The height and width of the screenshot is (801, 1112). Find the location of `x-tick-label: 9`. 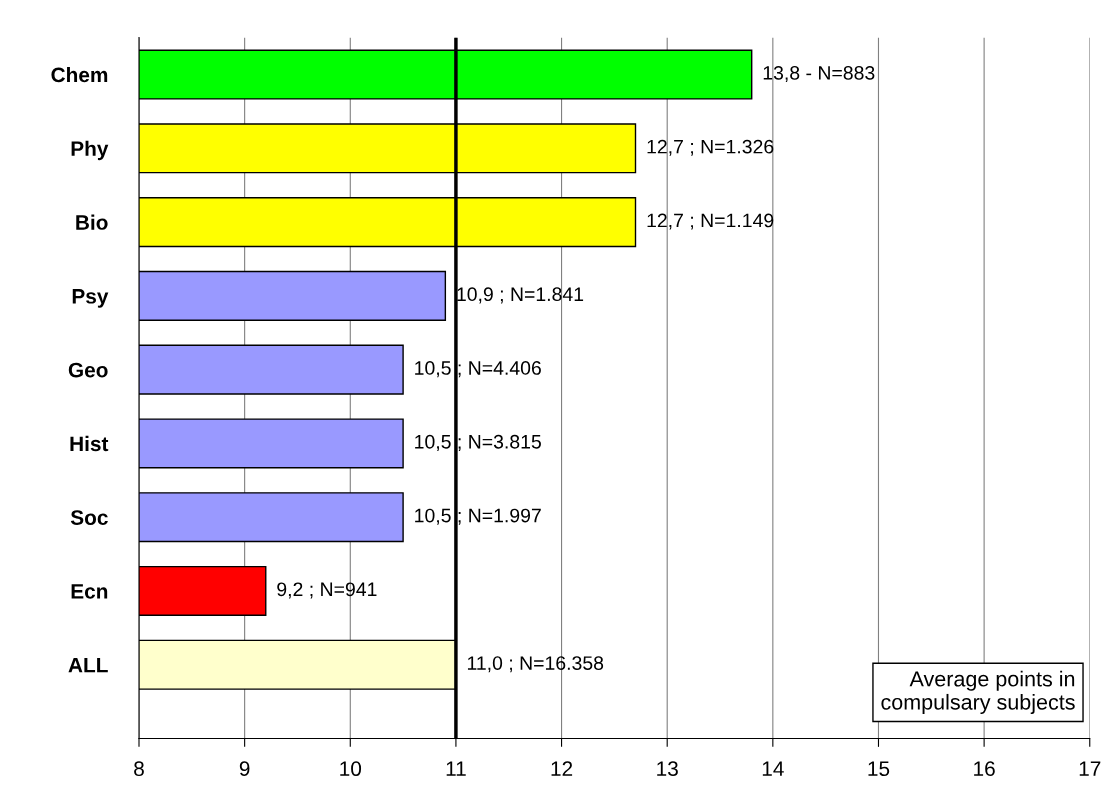

x-tick-label: 9 is located at coordinates (244, 769).